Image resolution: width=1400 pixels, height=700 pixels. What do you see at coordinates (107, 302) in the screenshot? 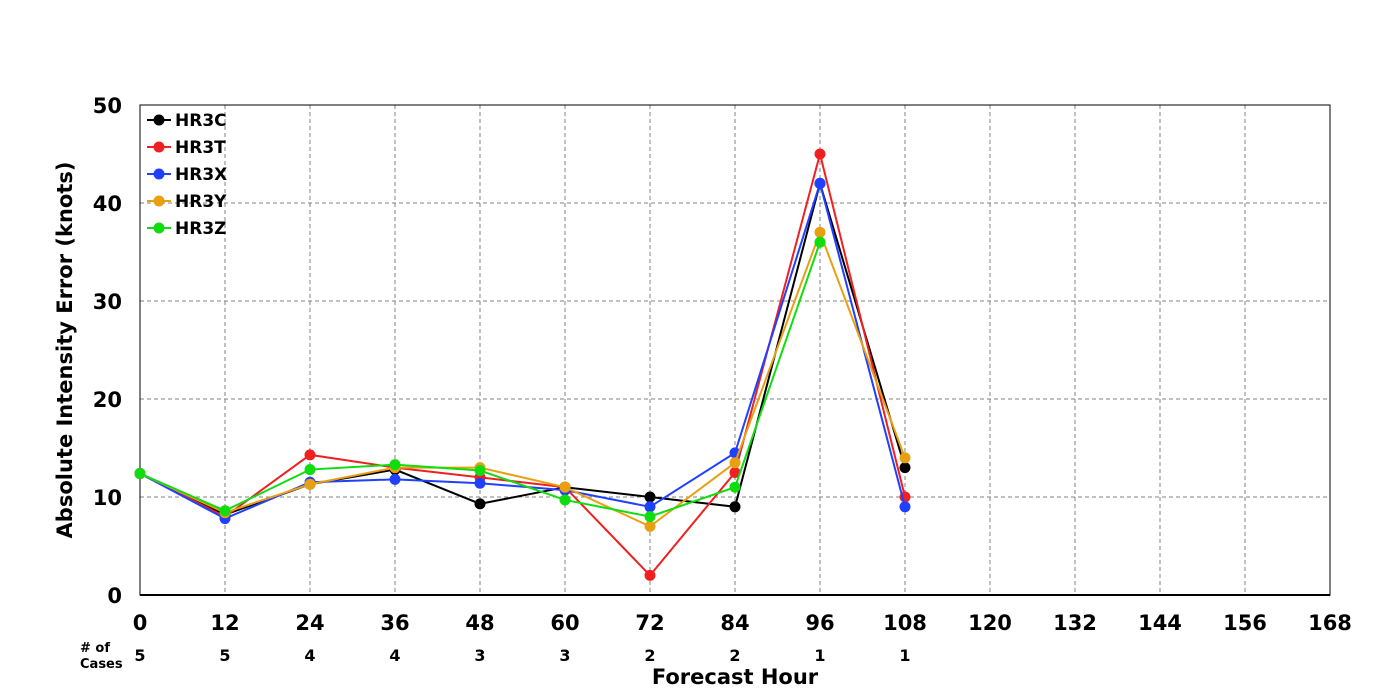
I see `y-tick-label: 30` at bounding box center [107, 302].